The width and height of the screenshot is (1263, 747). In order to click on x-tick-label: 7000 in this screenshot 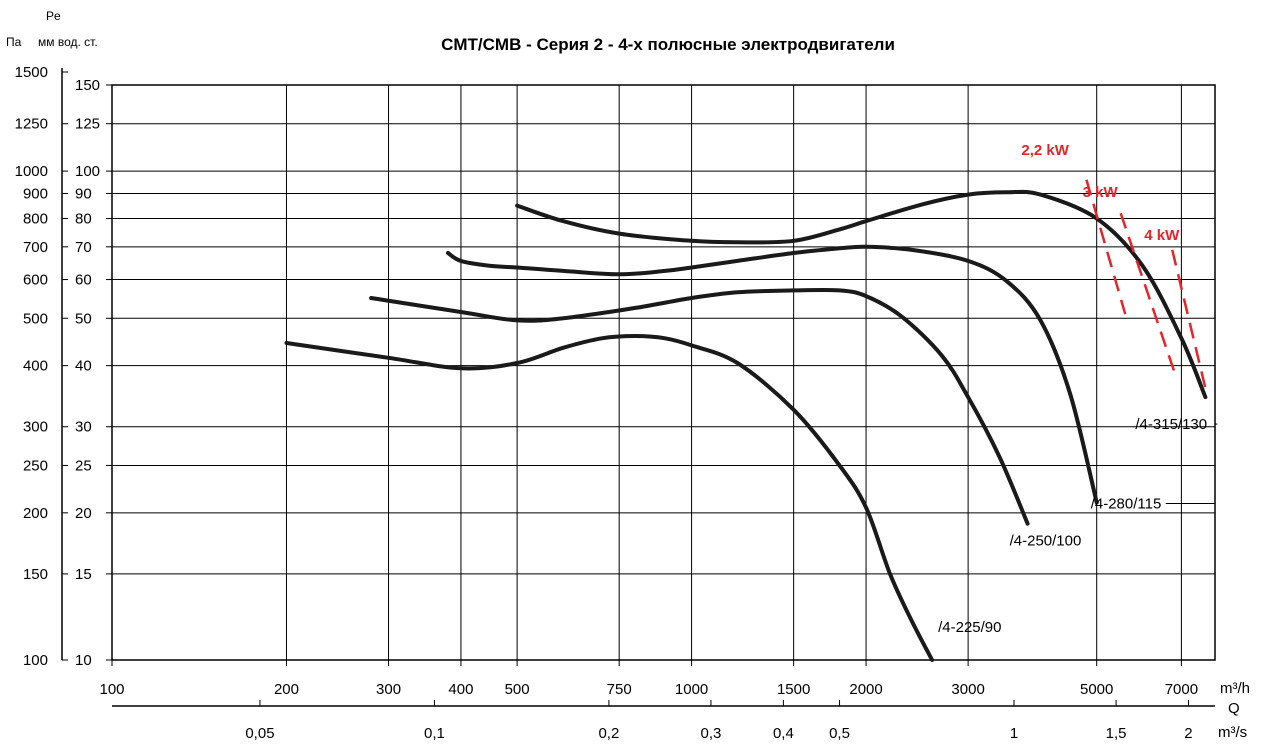, I will do `click(1181, 689)`.